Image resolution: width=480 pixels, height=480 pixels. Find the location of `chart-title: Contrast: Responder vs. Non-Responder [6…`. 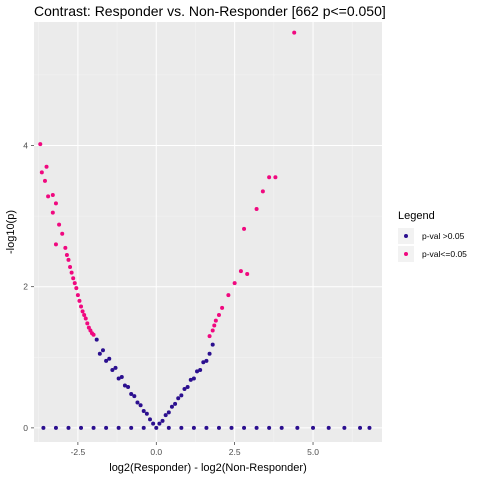

chart-title: Contrast: Responder vs. Non-Responder [6… is located at coordinates (210, 11).